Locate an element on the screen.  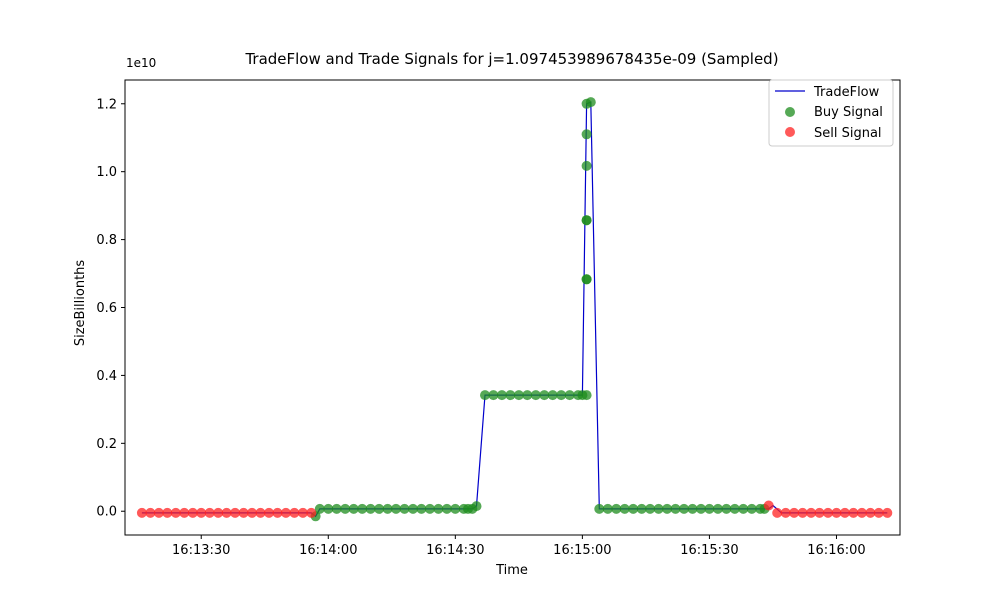
y-tick-label: 0.0 is located at coordinates (106, 512).